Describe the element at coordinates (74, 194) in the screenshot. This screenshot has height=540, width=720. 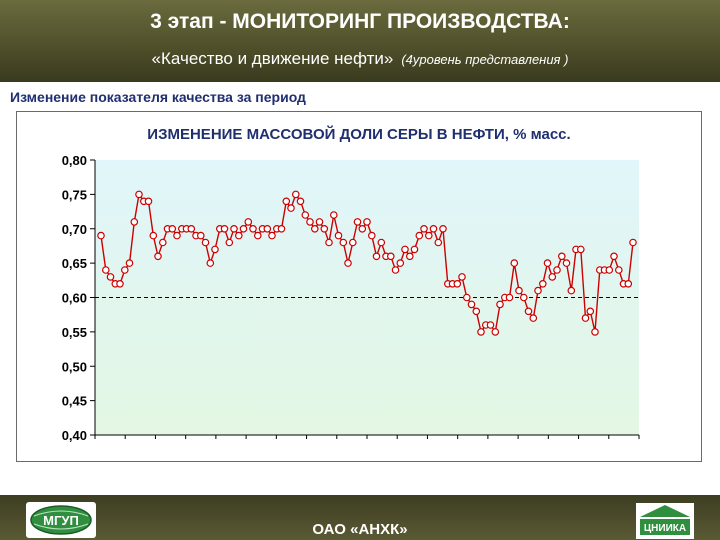
I see `y-tick-label: 0,75` at that location.